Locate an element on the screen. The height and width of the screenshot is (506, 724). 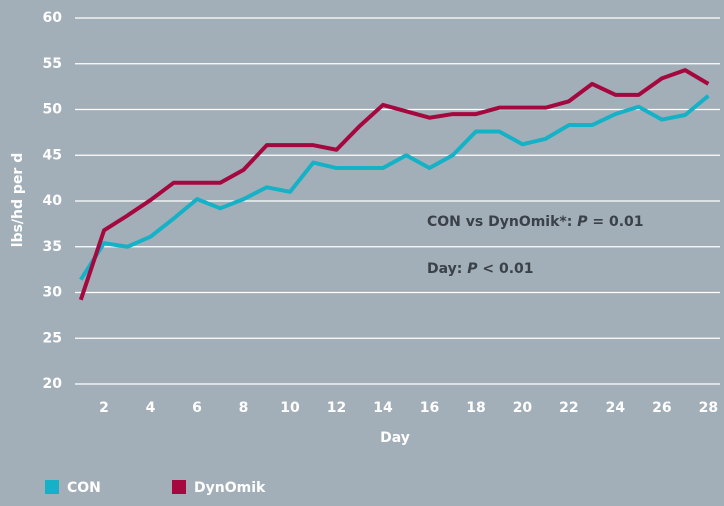
y-tick-label: 40 is located at coordinates (53, 201).